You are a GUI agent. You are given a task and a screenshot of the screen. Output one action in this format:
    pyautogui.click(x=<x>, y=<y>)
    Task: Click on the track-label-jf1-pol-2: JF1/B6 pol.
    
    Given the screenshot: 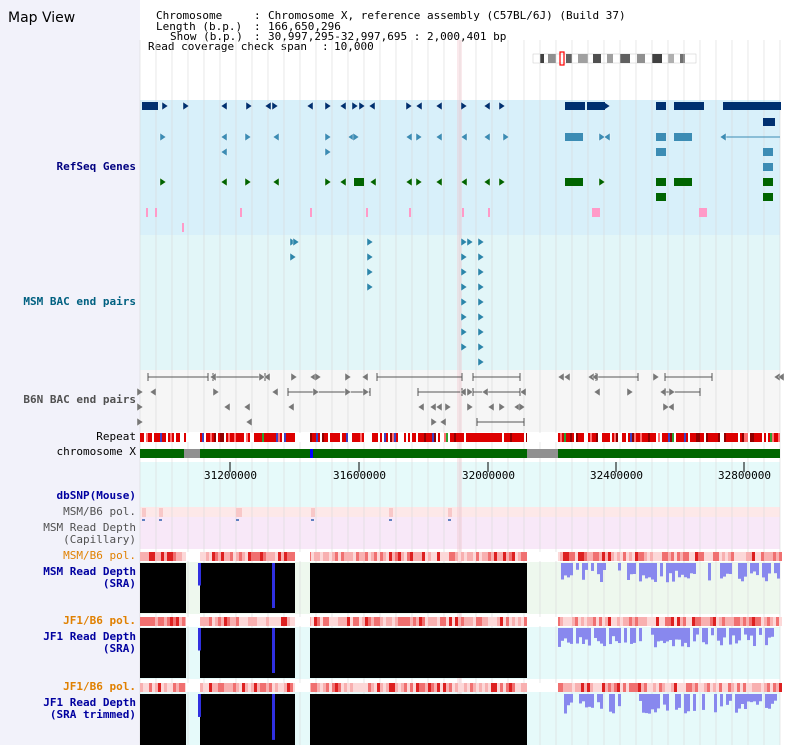 What is the action you would take?
    pyautogui.click(x=99, y=686)
    